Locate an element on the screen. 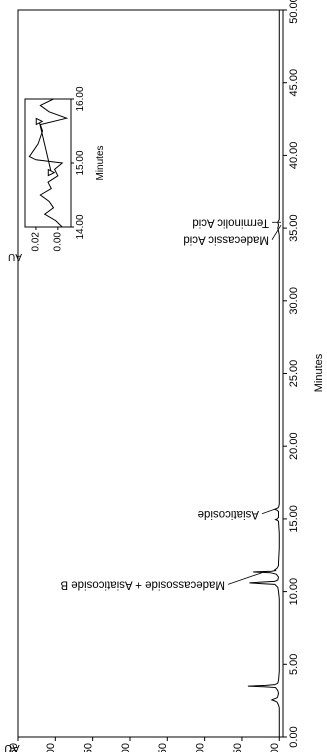  inset-x-tick-label: 16.00 is located at coordinates (80, 98).